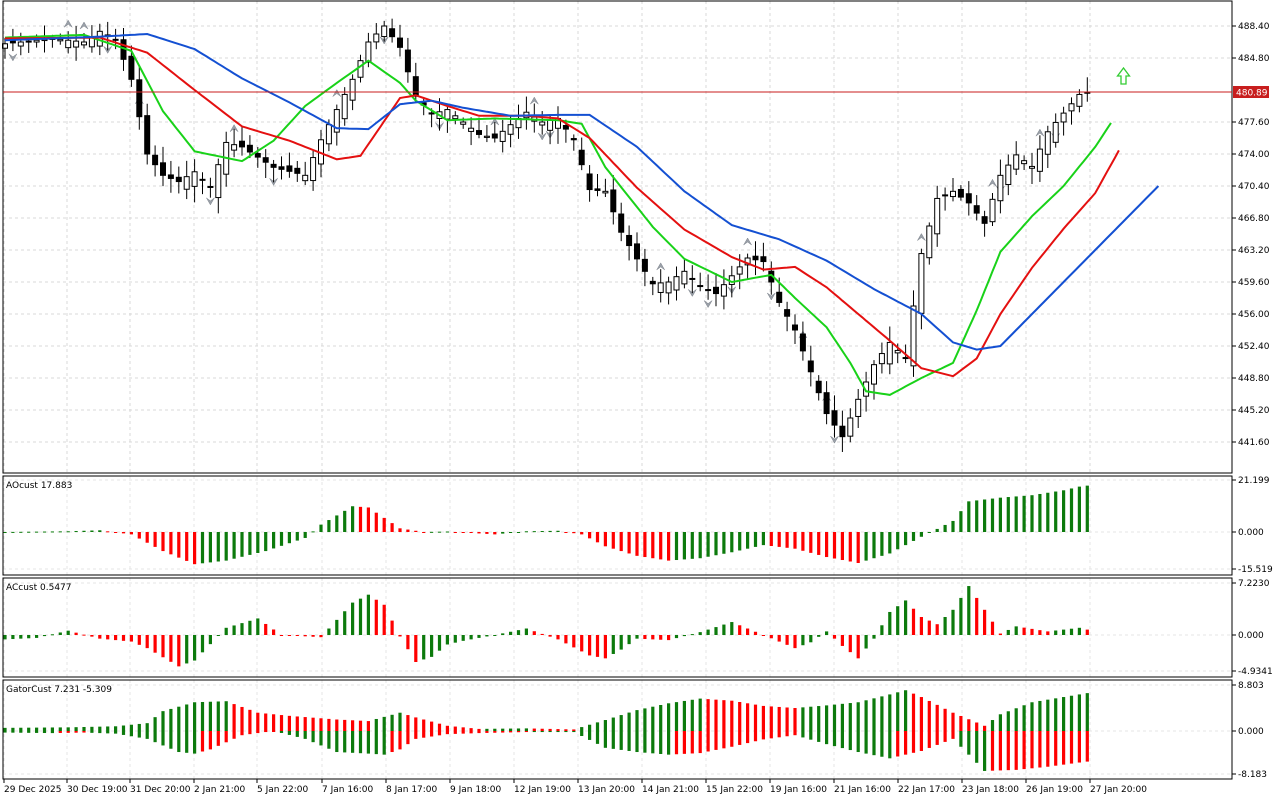 This screenshot has width=1280, height=800. Describe the element at coordinates (210, 201) in the screenshot. I see `fractal-down-icon` at that location.